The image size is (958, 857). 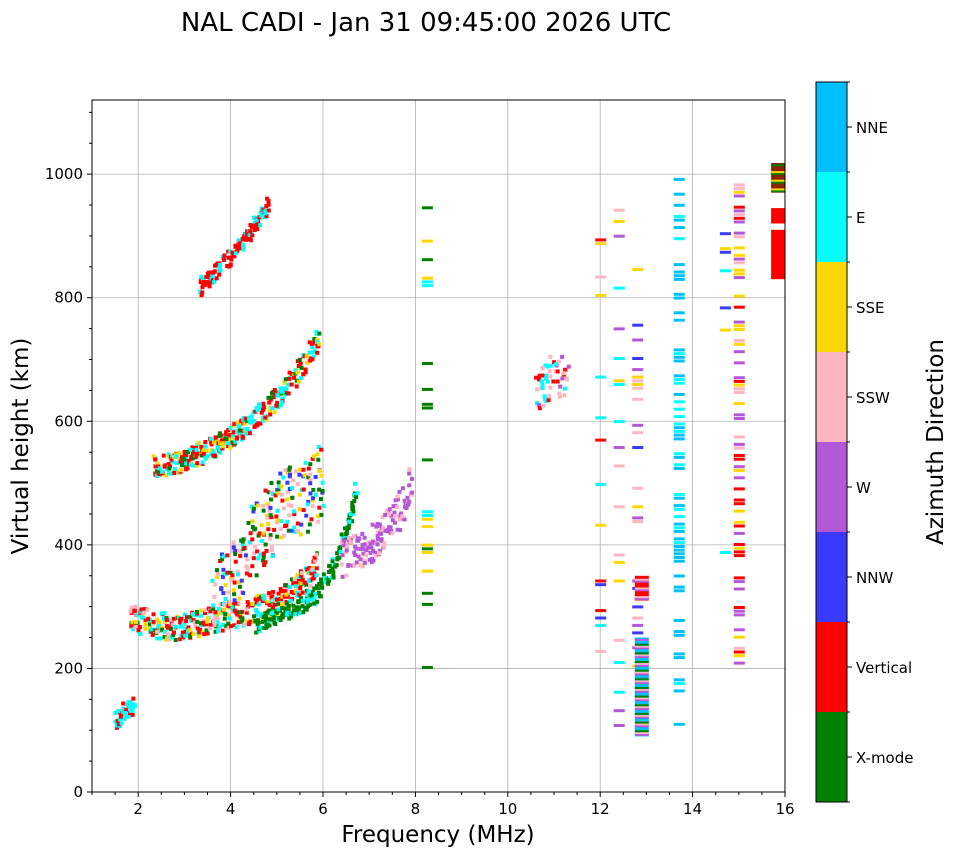 I want to click on x-tick-label: 8, so click(x=416, y=809).